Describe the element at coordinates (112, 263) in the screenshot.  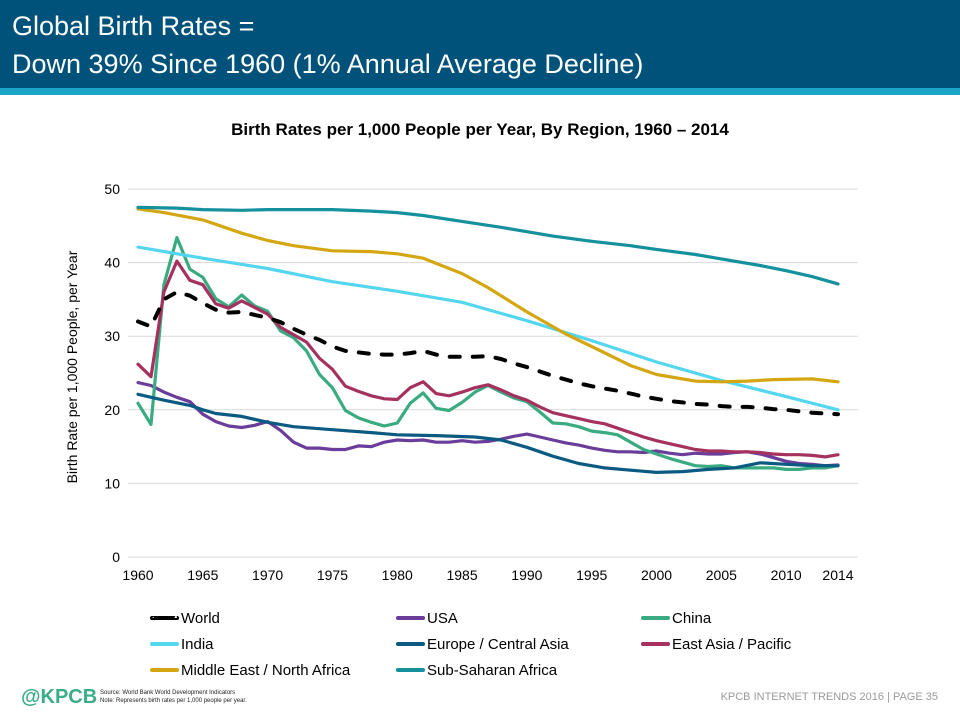
I see `y-tick-label: 40` at that location.